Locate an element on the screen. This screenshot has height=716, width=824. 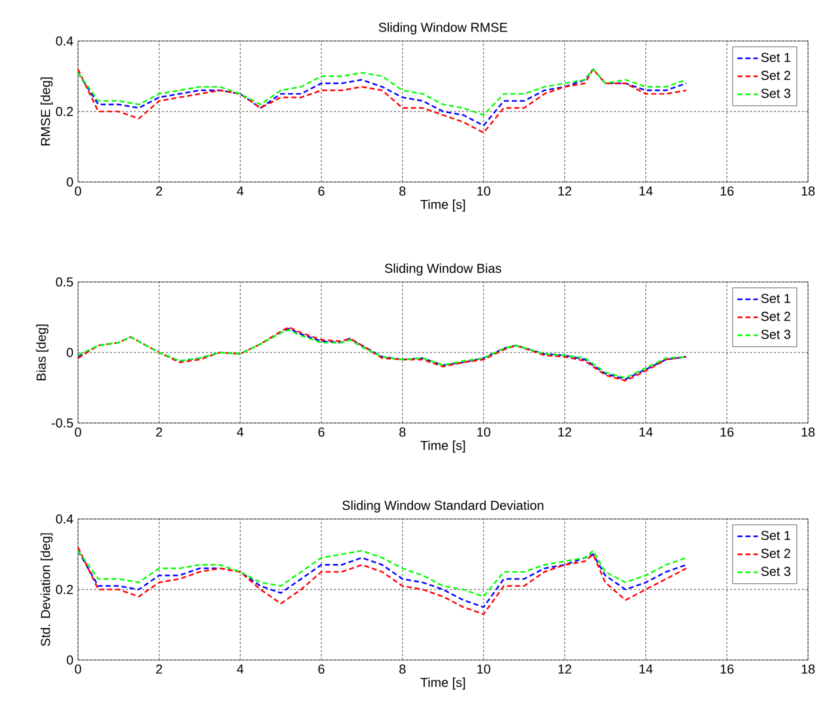
chart-title: Sliding Window Standard Deviation is located at coordinates (443, 506).